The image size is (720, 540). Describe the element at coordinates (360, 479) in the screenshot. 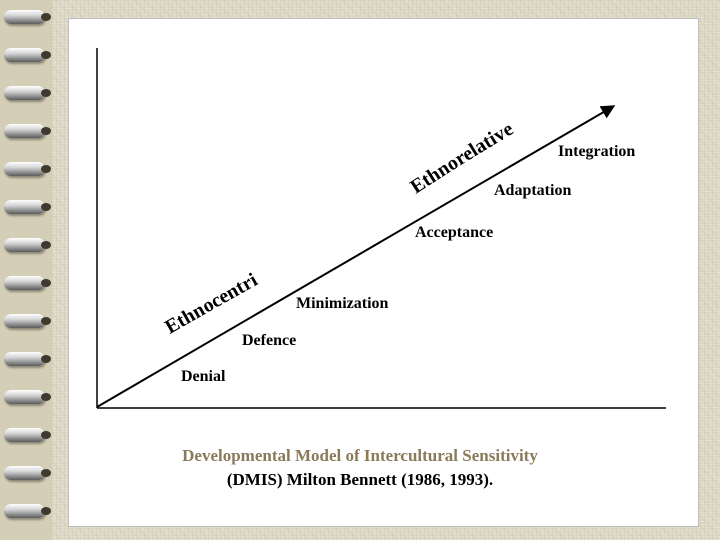

I see `caption-source: (DMIS) Milton Bennett (1986, 1993).` at that location.